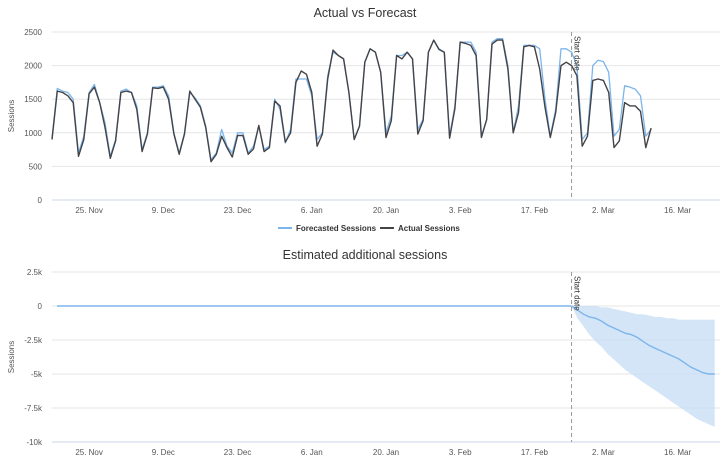  I want to click on bottom-y-tick-label: 0, so click(40, 306).